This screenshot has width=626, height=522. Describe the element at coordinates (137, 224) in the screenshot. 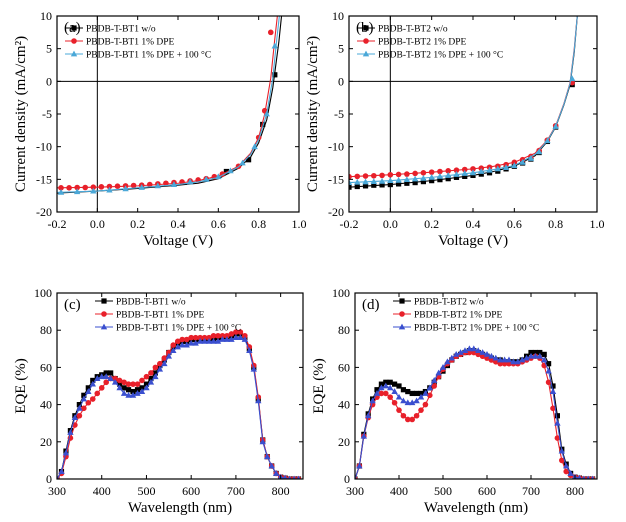

I see `x-tick-label: 0.2` at that location.